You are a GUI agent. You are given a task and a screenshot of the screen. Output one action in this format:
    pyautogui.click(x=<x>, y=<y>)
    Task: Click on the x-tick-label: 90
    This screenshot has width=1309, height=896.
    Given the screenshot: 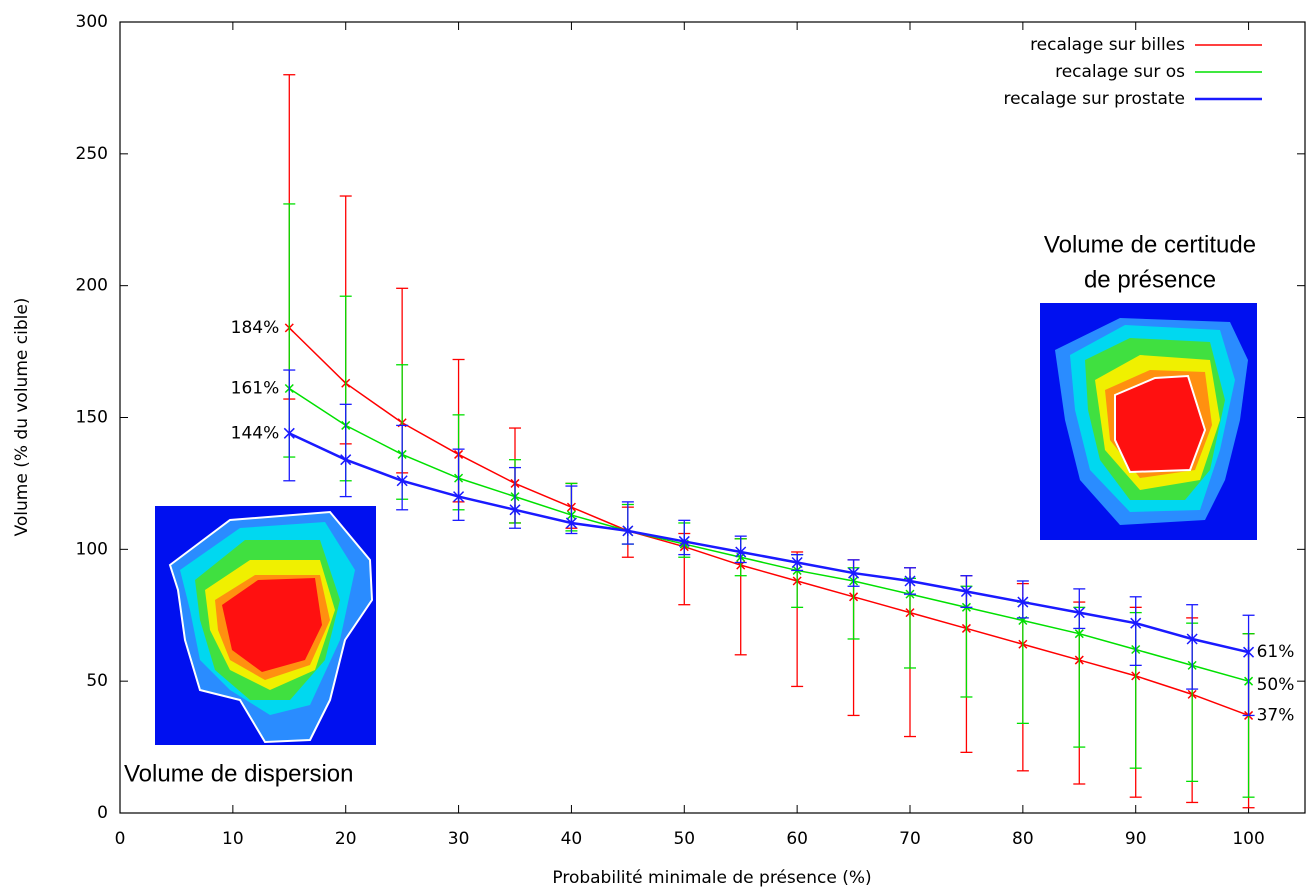 What is the action you would take?
    pyautogui.click(x=1136, y=839)
    